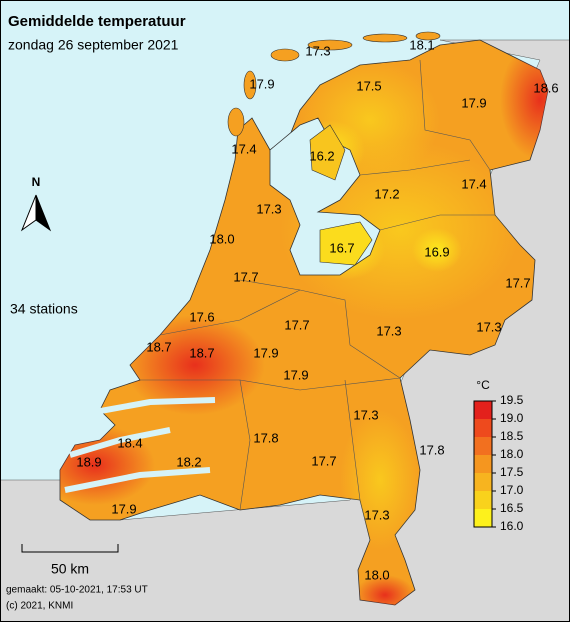  Describe the element at coordinates (97, 21) in the screenshot. I see `title: Gemiddelde temperatuur` at that location.